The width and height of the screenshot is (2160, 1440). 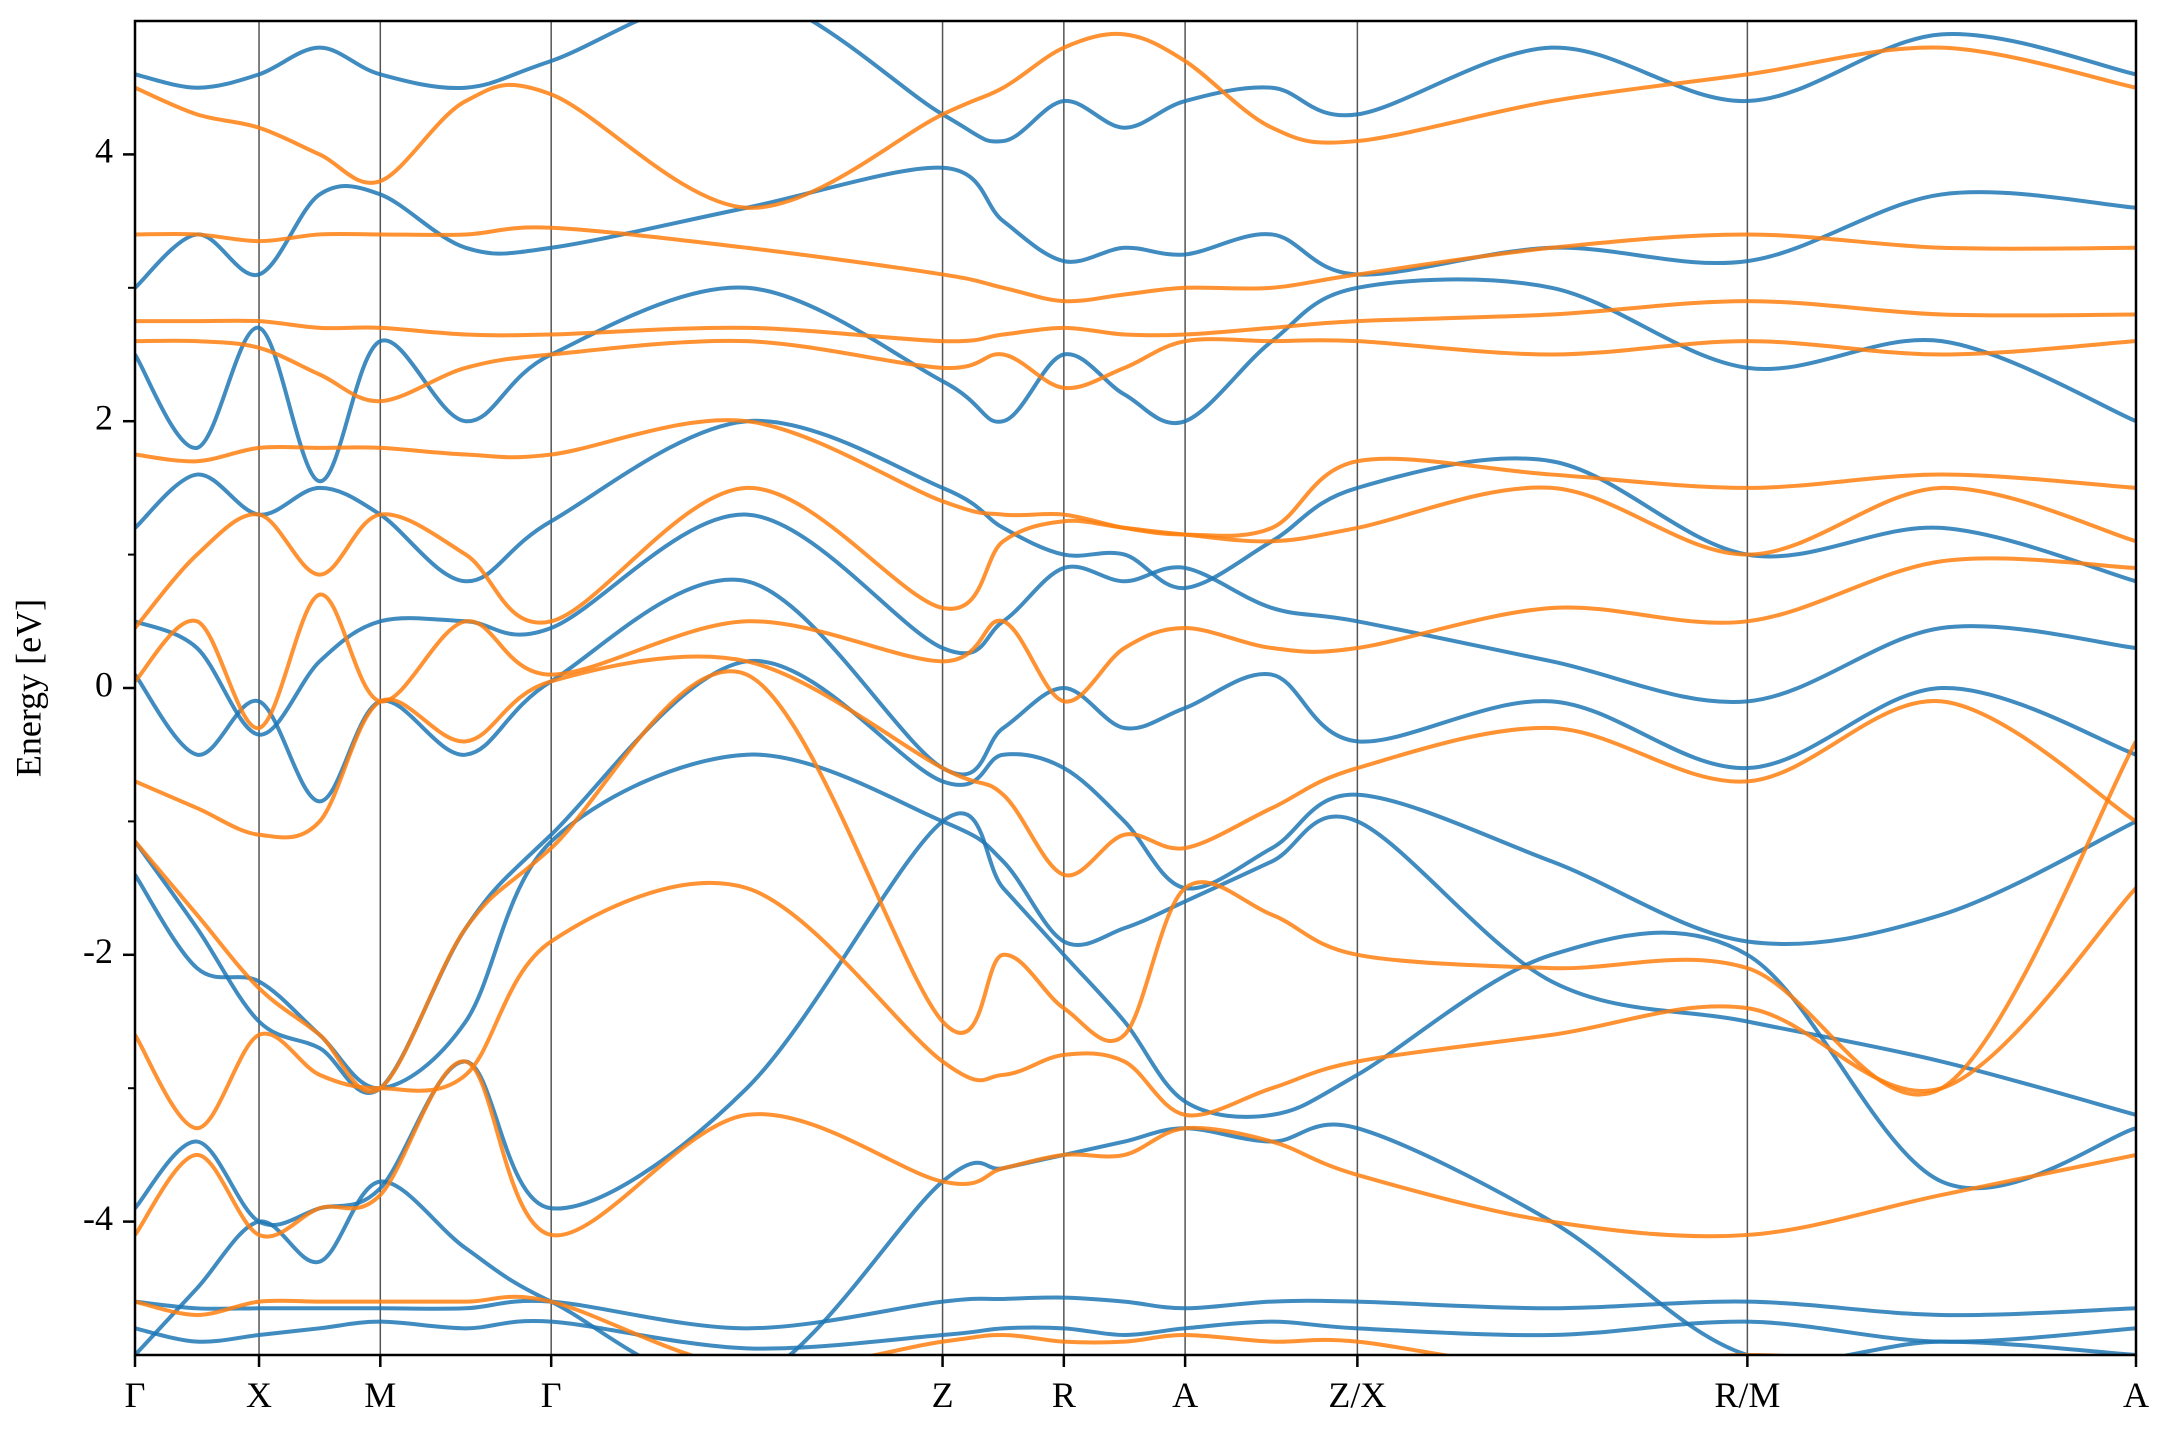 What do you see at coordinates (380, 1395) in the screenshot?
I see `x-tick-label: M` at bounding box center [380, 1395].